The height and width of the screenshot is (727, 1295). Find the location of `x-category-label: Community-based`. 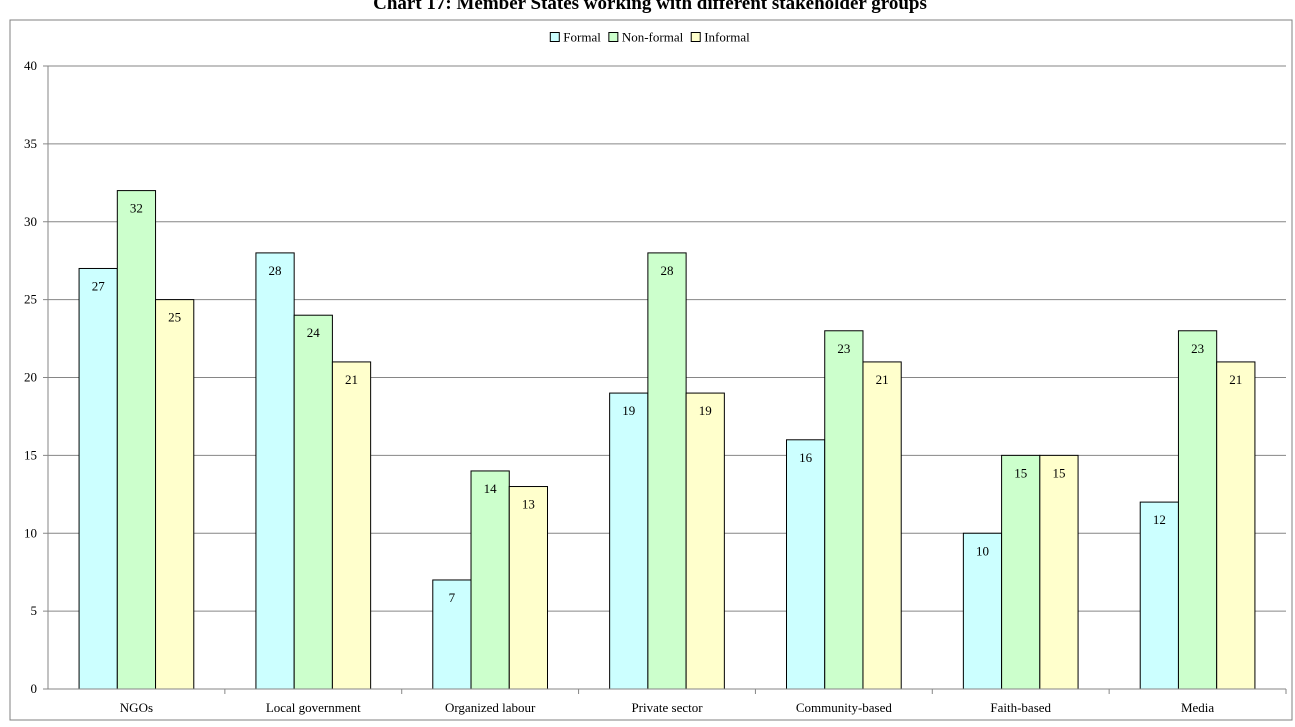

x-category-label: Community-based is located at coordinates (844, 707).